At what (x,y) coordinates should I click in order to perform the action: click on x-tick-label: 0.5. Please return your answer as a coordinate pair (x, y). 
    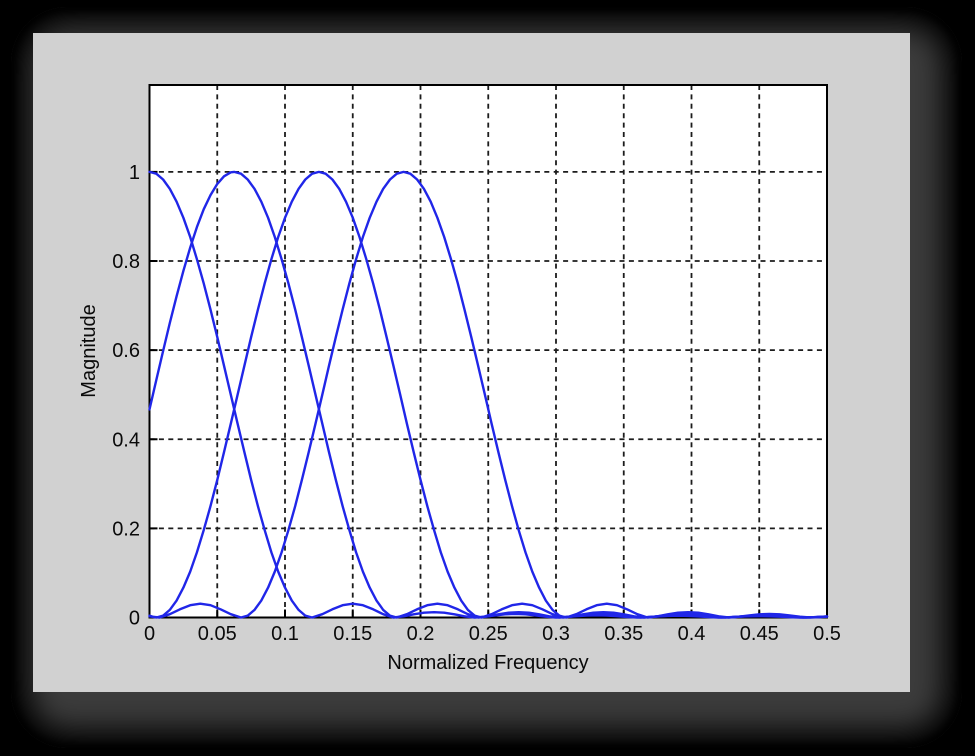
    Looking at the image, I should click on (827, 634).